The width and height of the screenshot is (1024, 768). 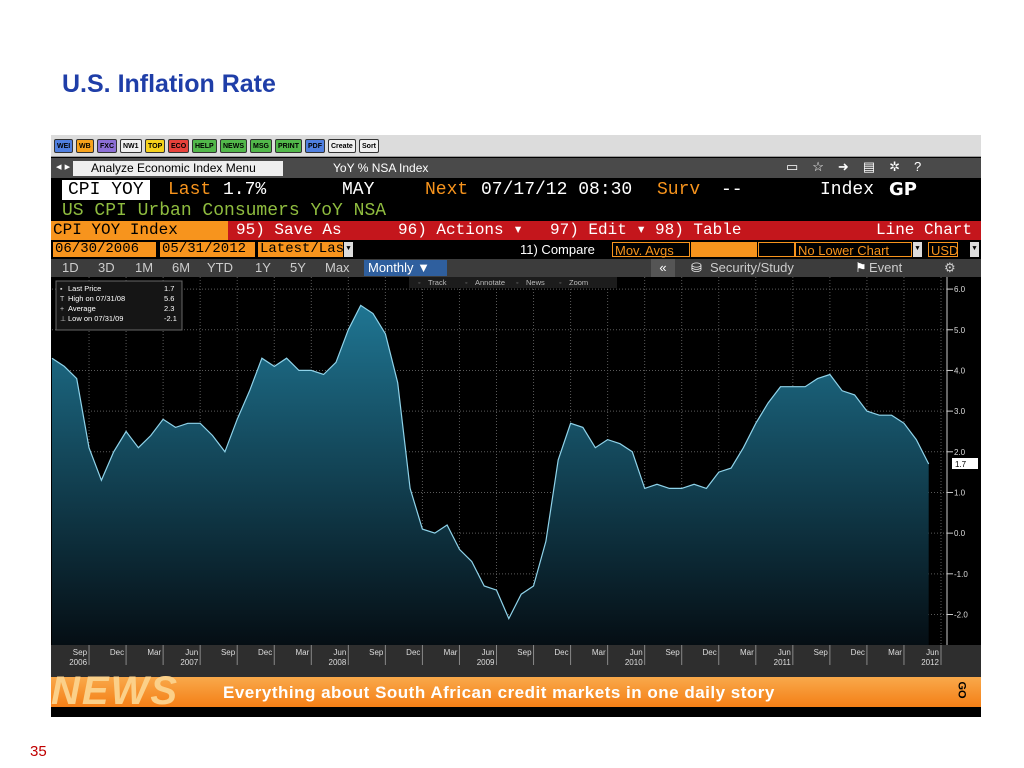 What do you see at coordinates (960, 411) in the screenshot?
I see `y-tick-label: 3.0` at bounding box center [960, 411].